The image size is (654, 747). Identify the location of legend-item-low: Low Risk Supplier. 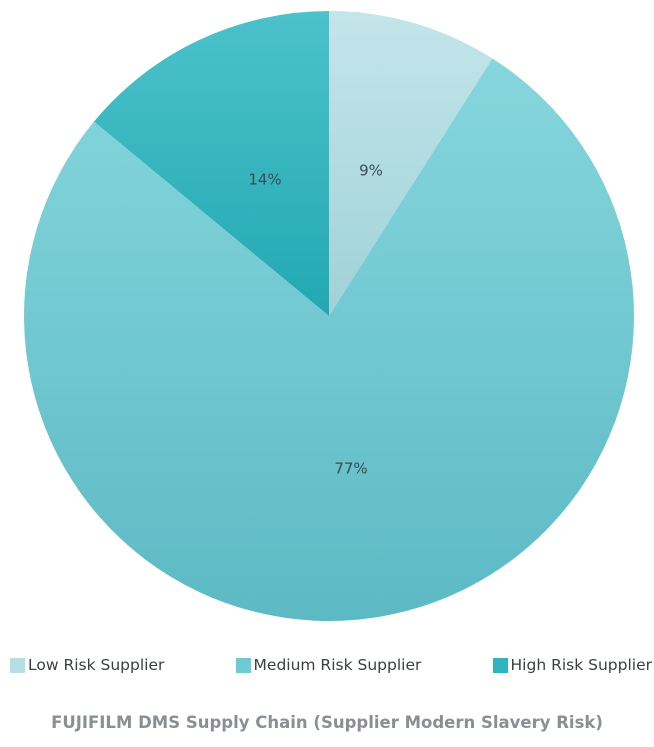
(87, 665).